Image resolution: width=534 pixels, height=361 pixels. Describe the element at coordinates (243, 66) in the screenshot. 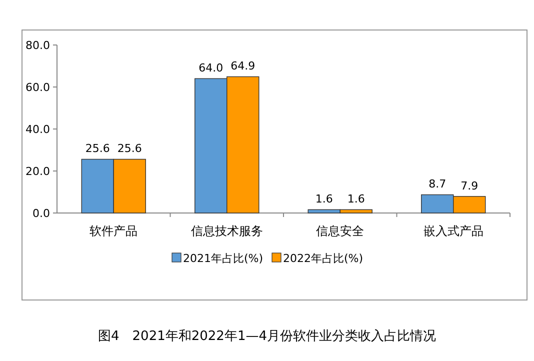

I see `data-label: 64.9` at that location.